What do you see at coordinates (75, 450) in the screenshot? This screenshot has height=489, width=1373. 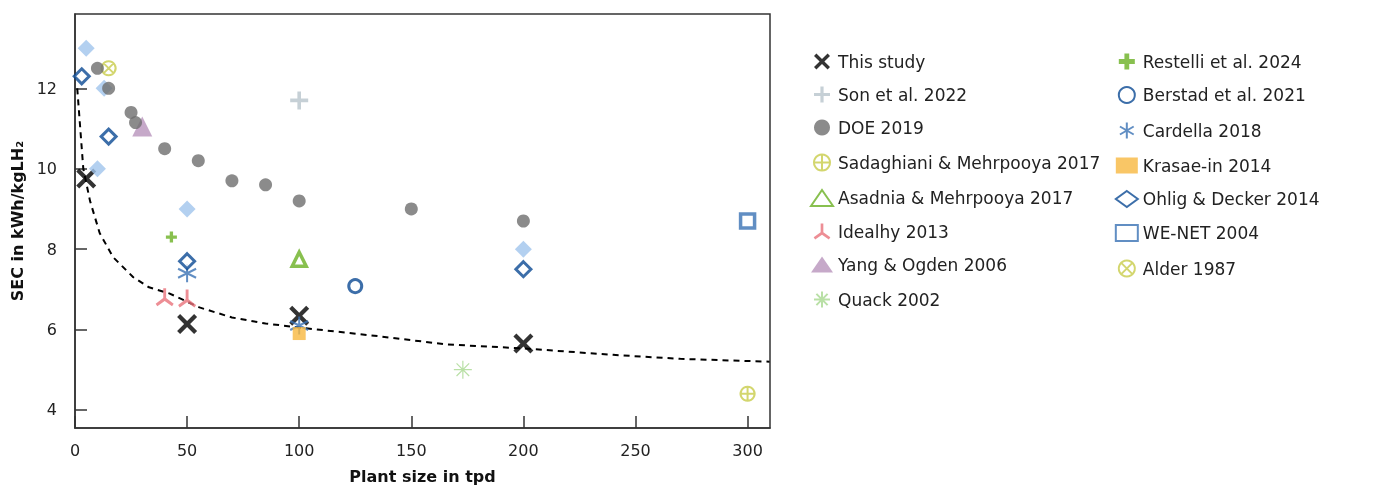 I see `x-tick-label: 0` at bounding box center [75, 450].